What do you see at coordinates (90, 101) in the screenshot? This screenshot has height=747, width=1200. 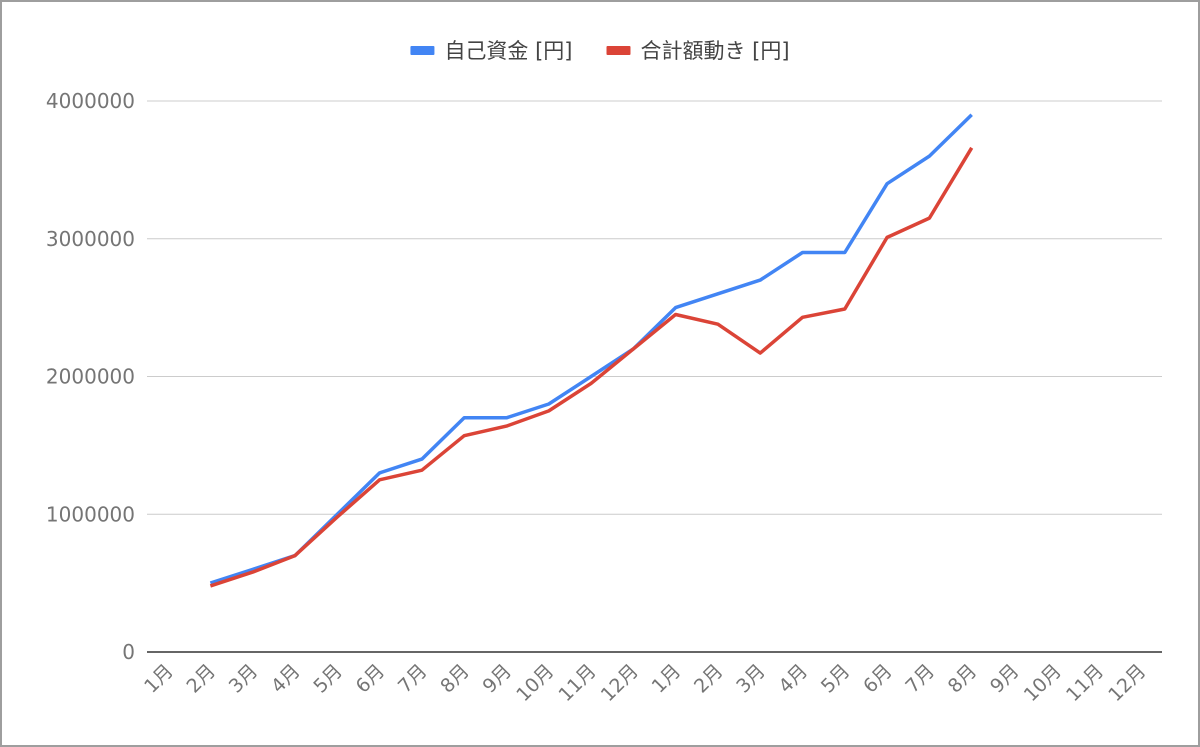 I see `y-tick-label: 4000000` at bounding box center [90, 101].